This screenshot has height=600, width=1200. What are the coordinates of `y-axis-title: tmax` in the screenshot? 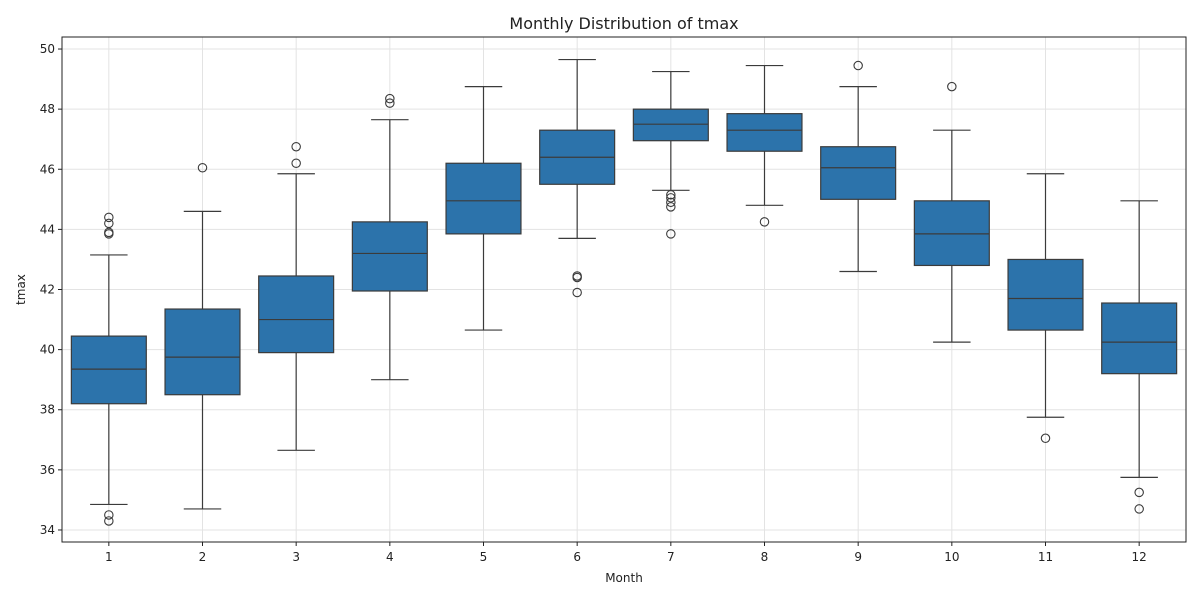 It's located at (21, 289).